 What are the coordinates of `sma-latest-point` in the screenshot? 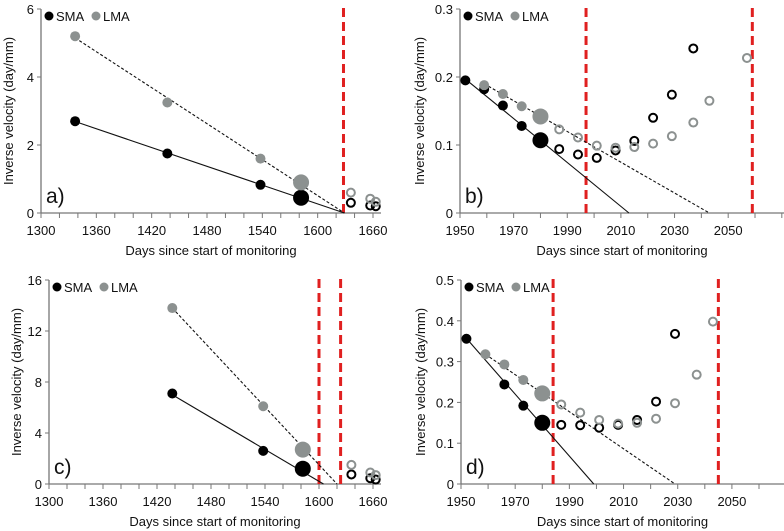 It's located at (540, 140).